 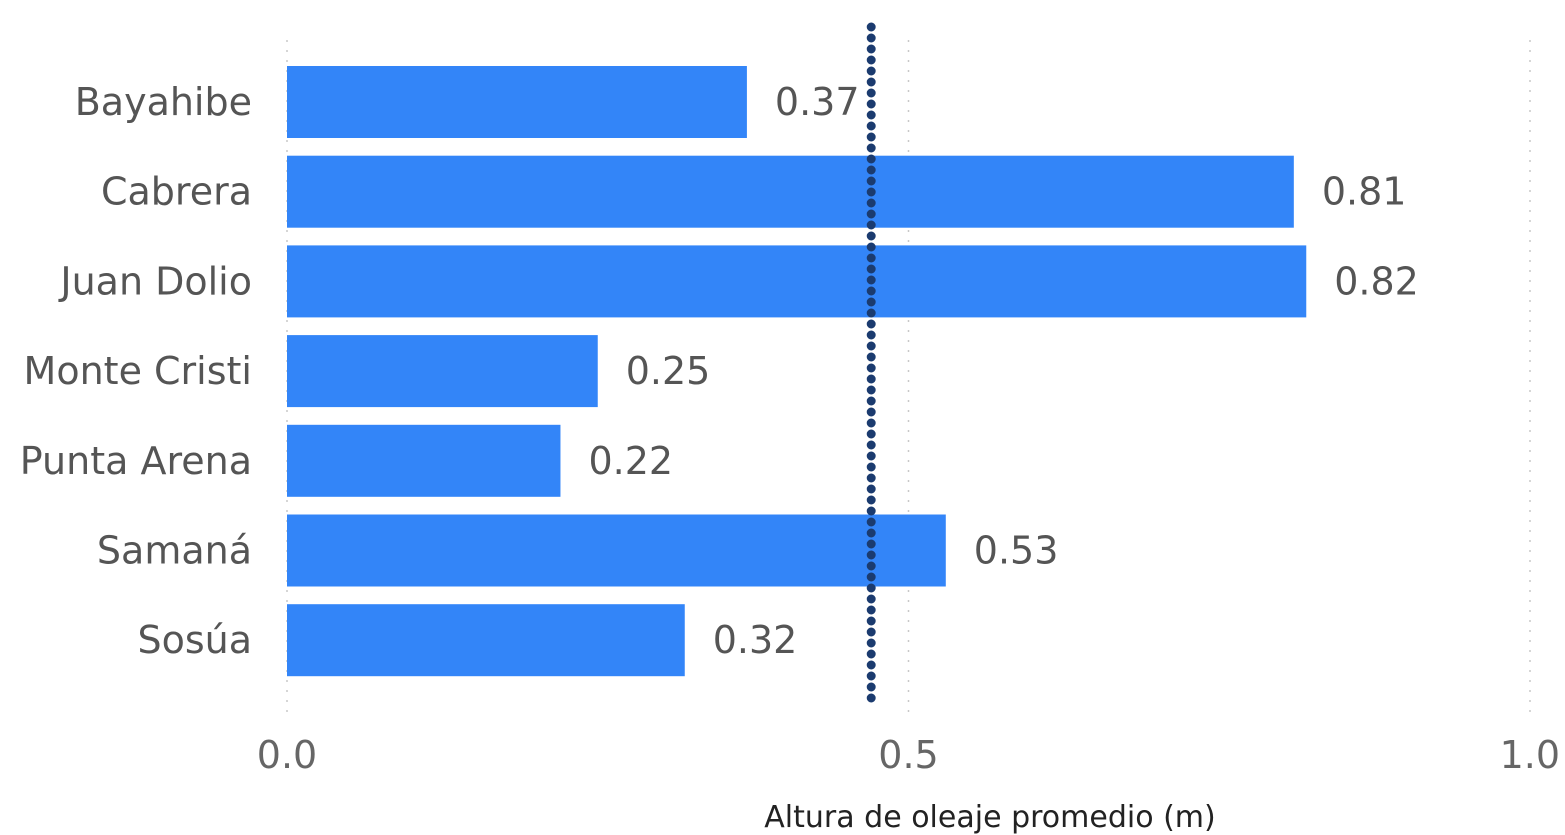 I want to click on category-label-2: Juan Dolio, so click(x=155, y=281).